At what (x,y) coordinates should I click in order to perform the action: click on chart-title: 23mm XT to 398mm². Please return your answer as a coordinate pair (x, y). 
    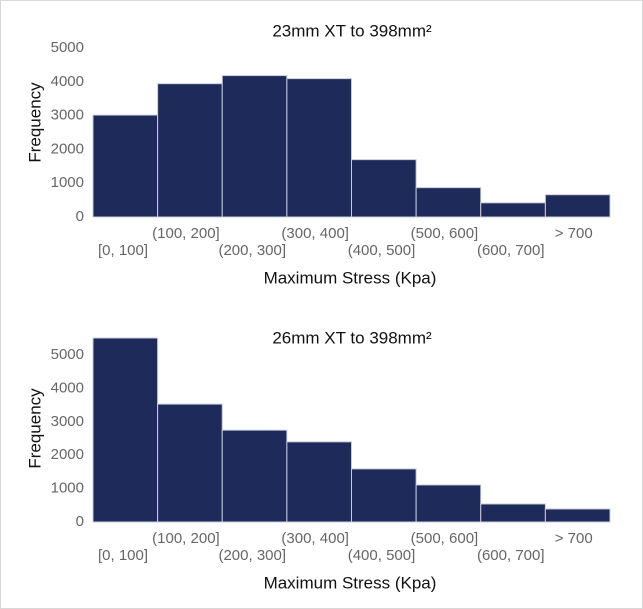
    Looking at the image, I should click on (352, 30).